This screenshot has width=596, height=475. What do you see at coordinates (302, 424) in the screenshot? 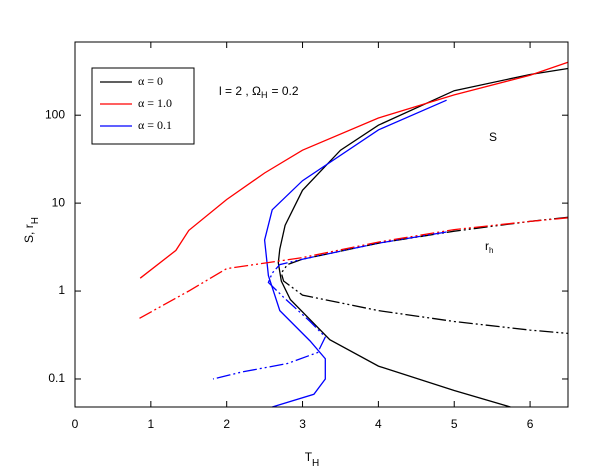
I see `x-tick-label: 3` at bounding box center [302, 424].